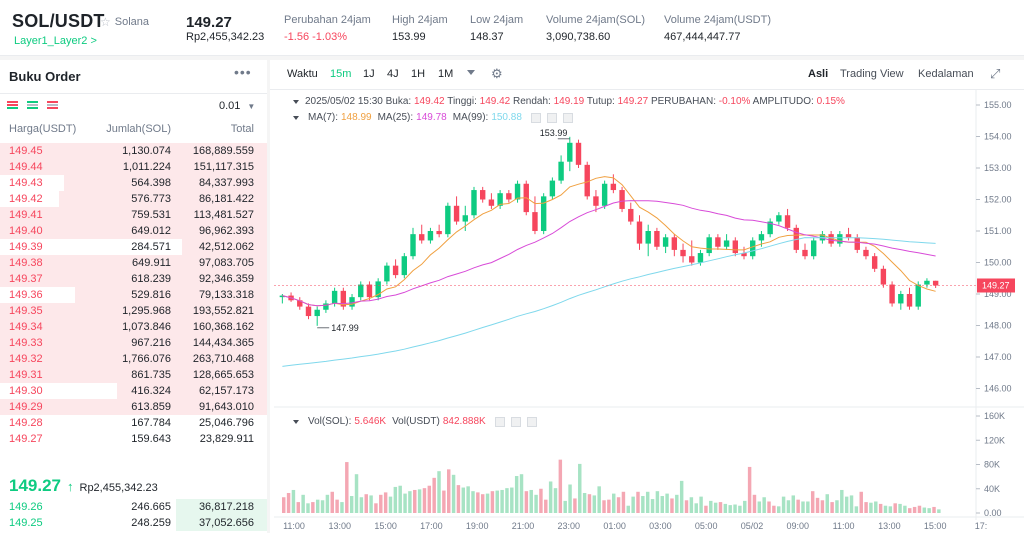  Describe the element at coordinates (151, 391) in the screenshot. I see `row-amount: 416.324` at that location.